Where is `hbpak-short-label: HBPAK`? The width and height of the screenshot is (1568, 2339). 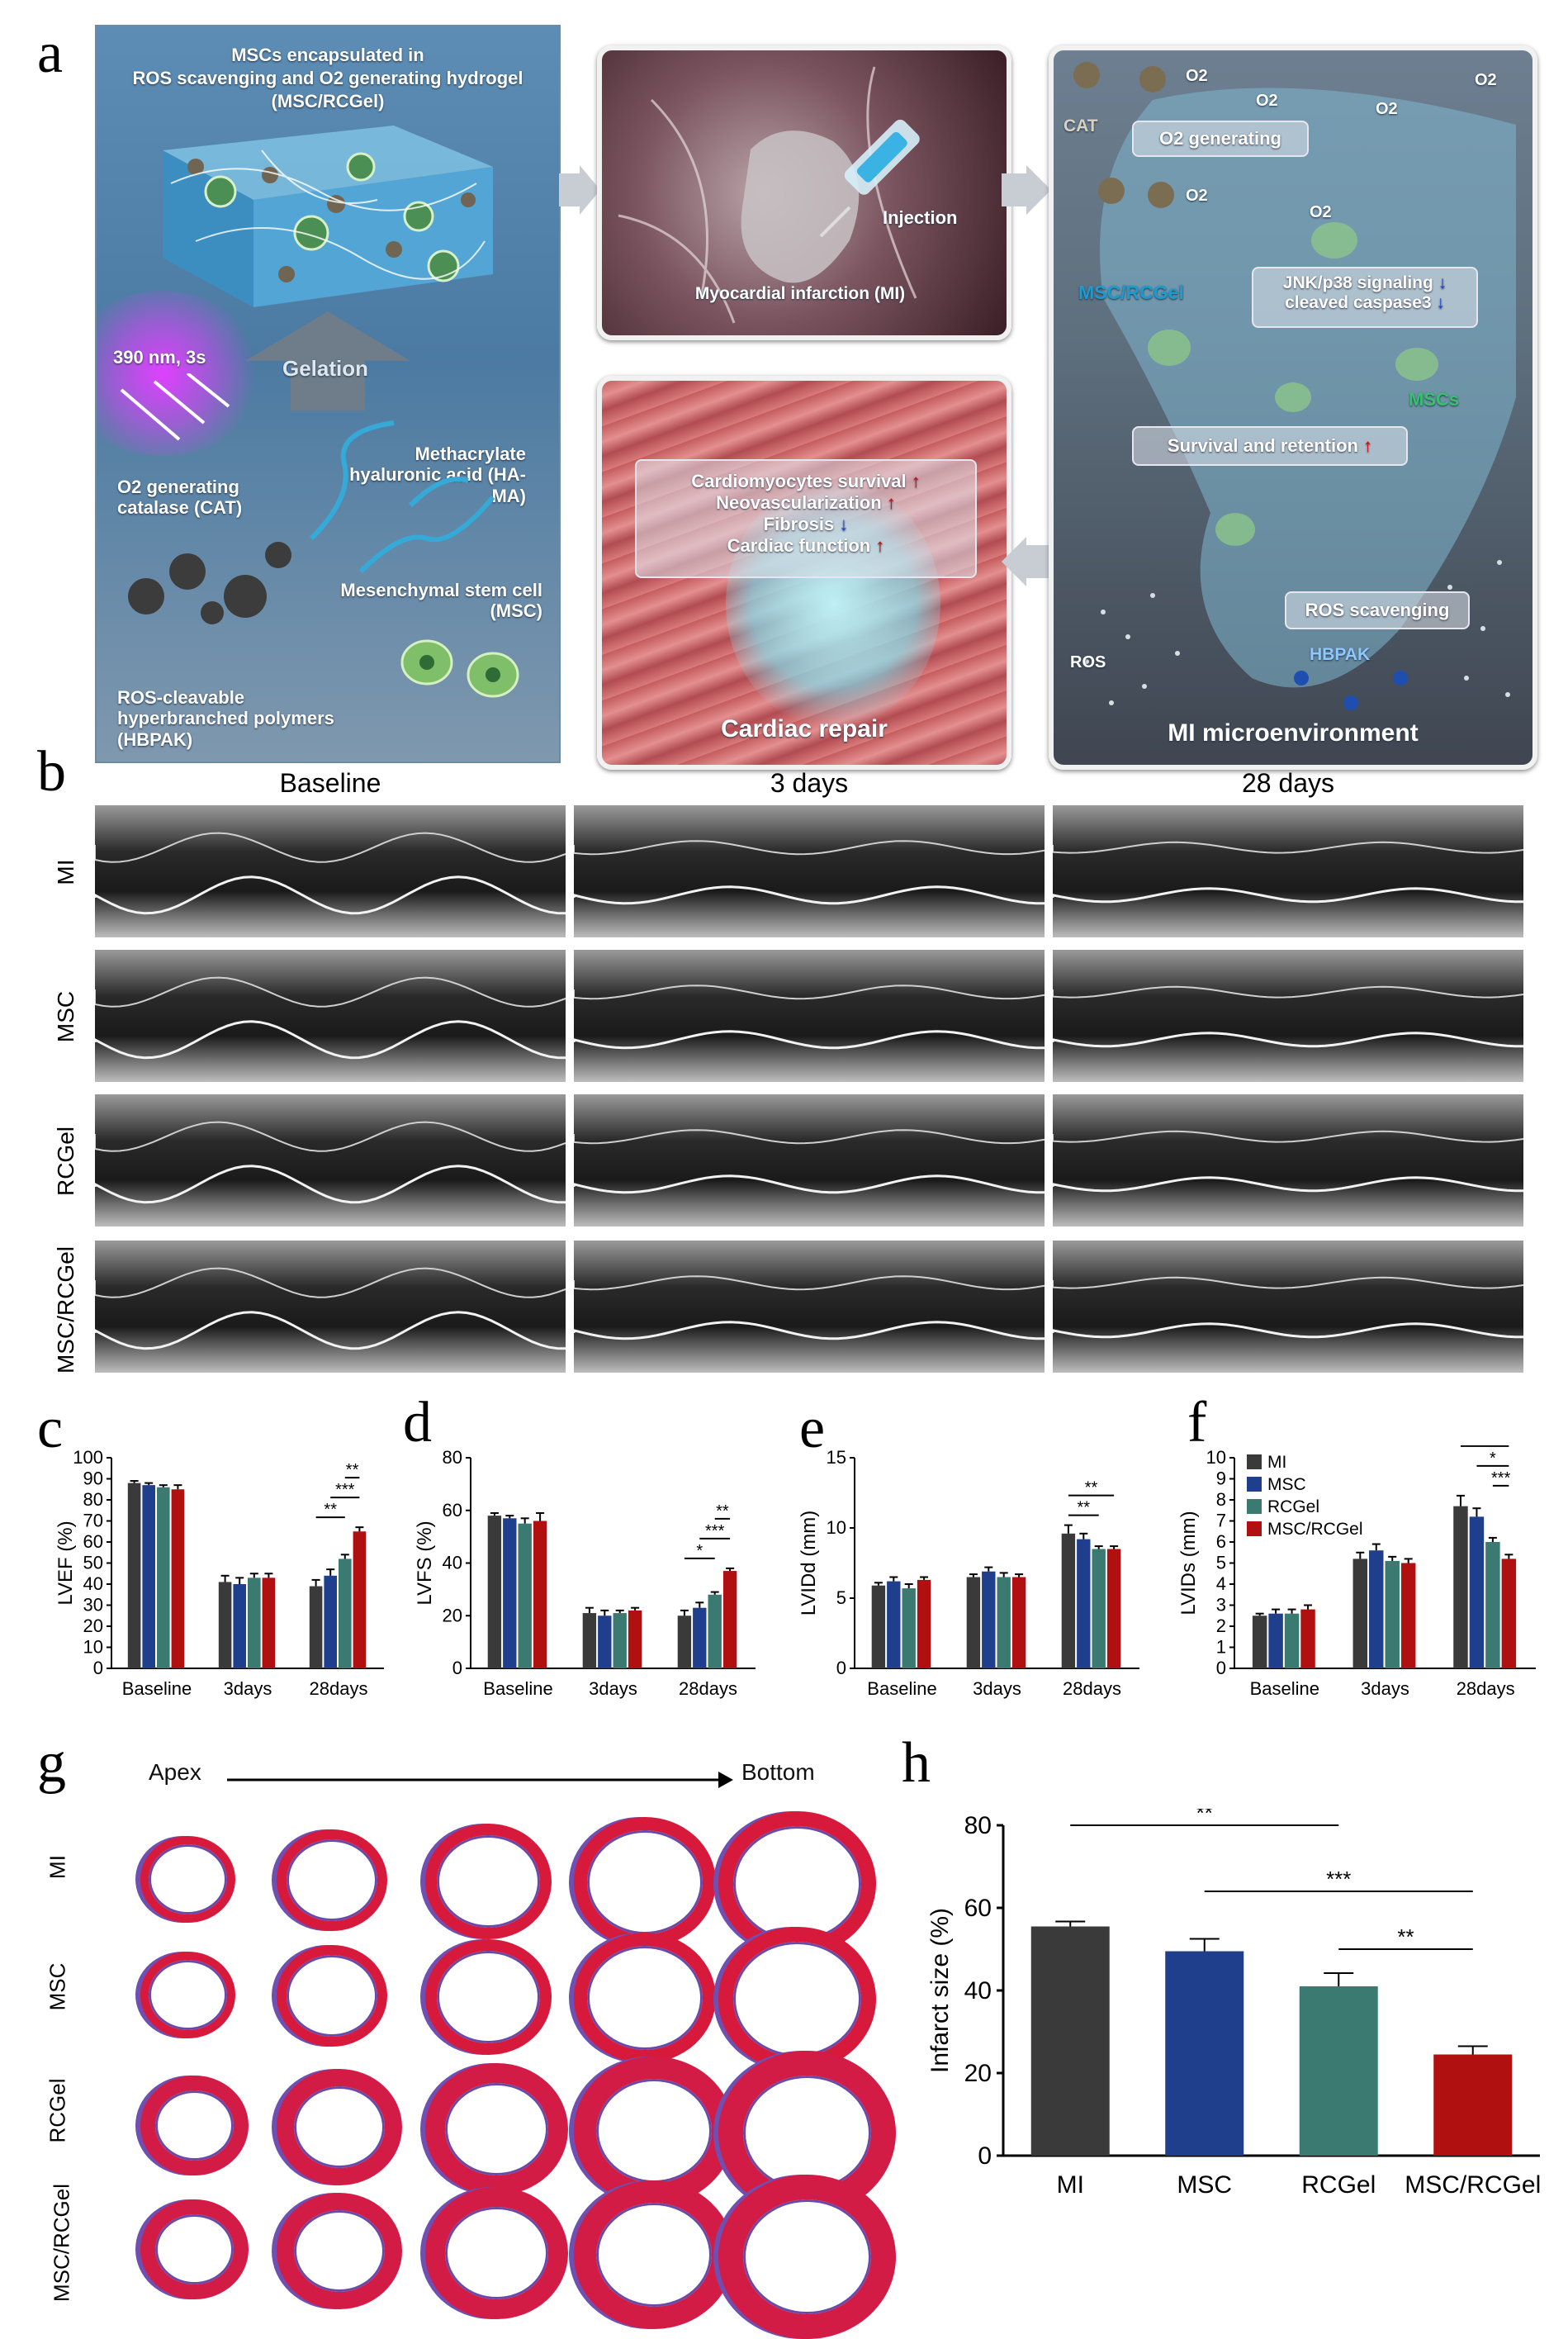 hbpak-short-label: HBPAK is located at coordinates (1340, 655).